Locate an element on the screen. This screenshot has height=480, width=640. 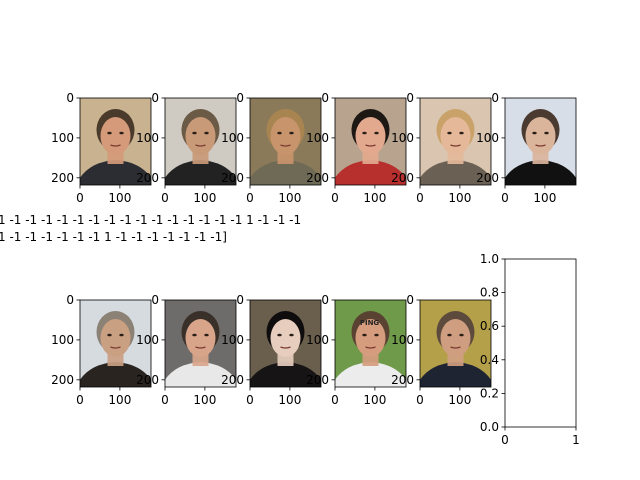
face-photo: PING is located at coordinates (370, 343).